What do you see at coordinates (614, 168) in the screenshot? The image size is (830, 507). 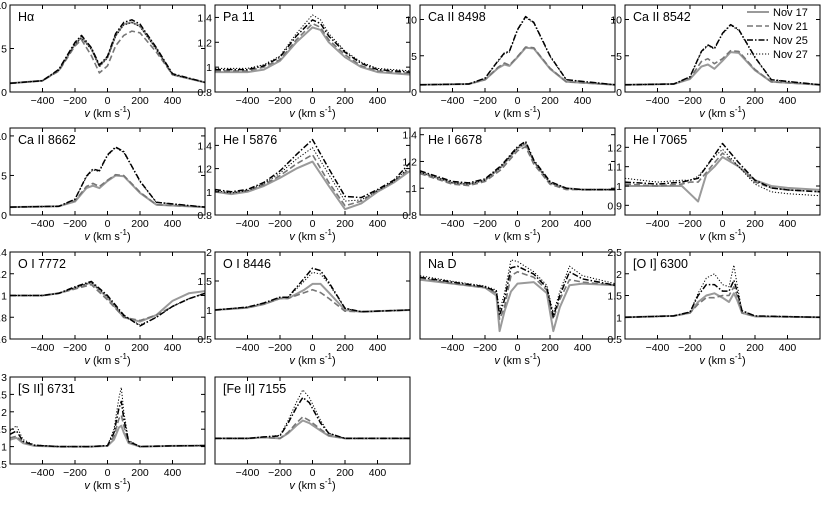 I see `y-tick-label: 1.1` at bounding box center [614, 168].